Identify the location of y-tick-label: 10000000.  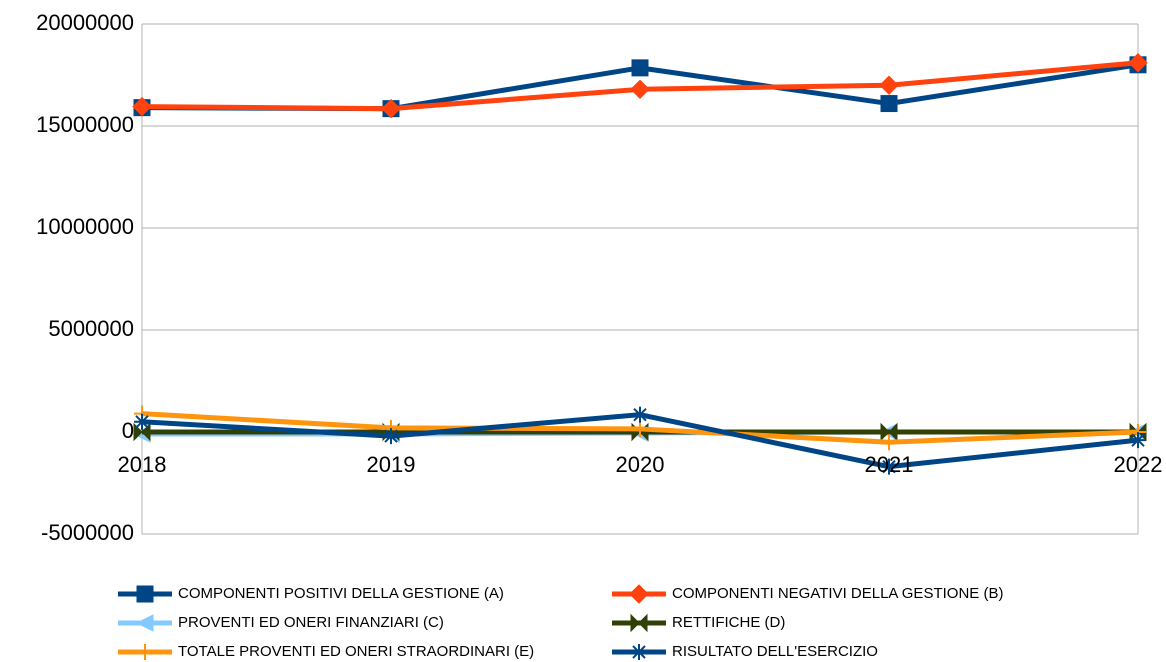
(85, 226).